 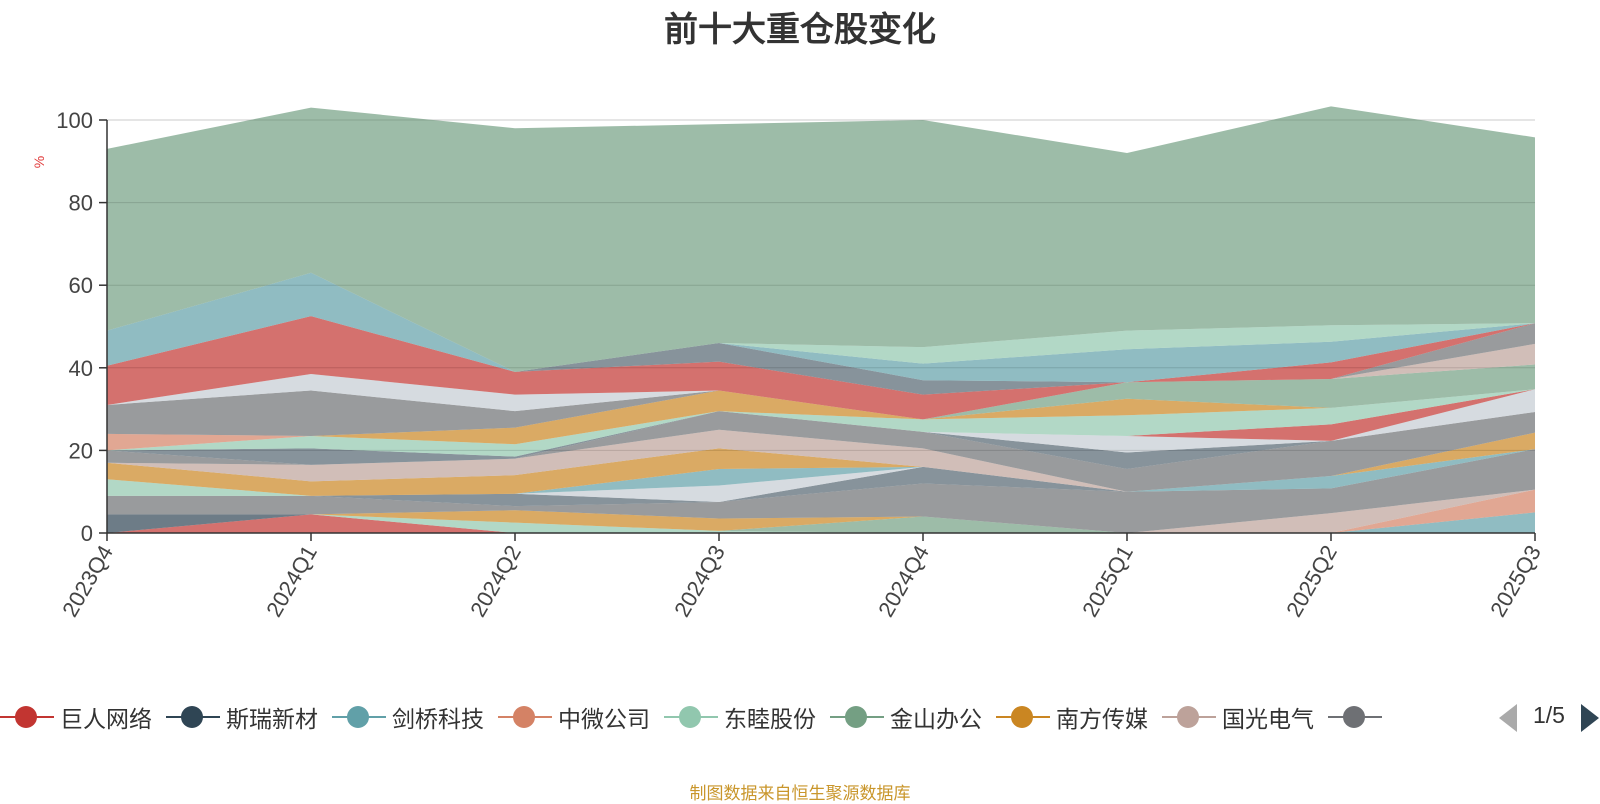 I want to click on legend-label: 南方传媒, so click(x=1102, y=719).